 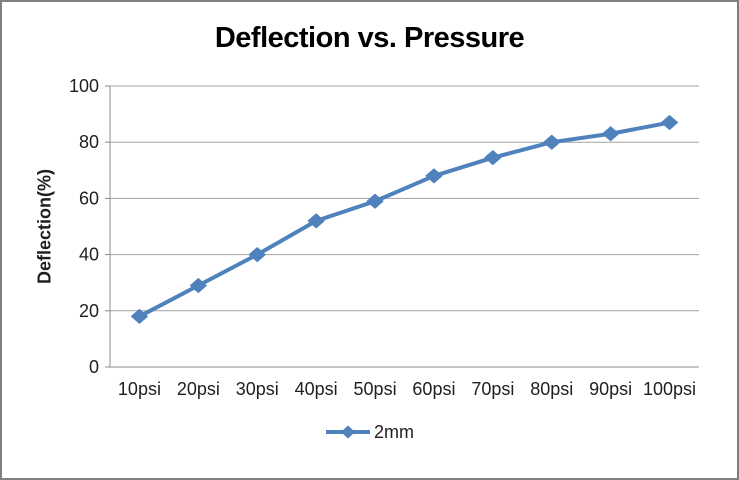 I want to click on x-tick-label: 60psi, so click(x=433, y=389).